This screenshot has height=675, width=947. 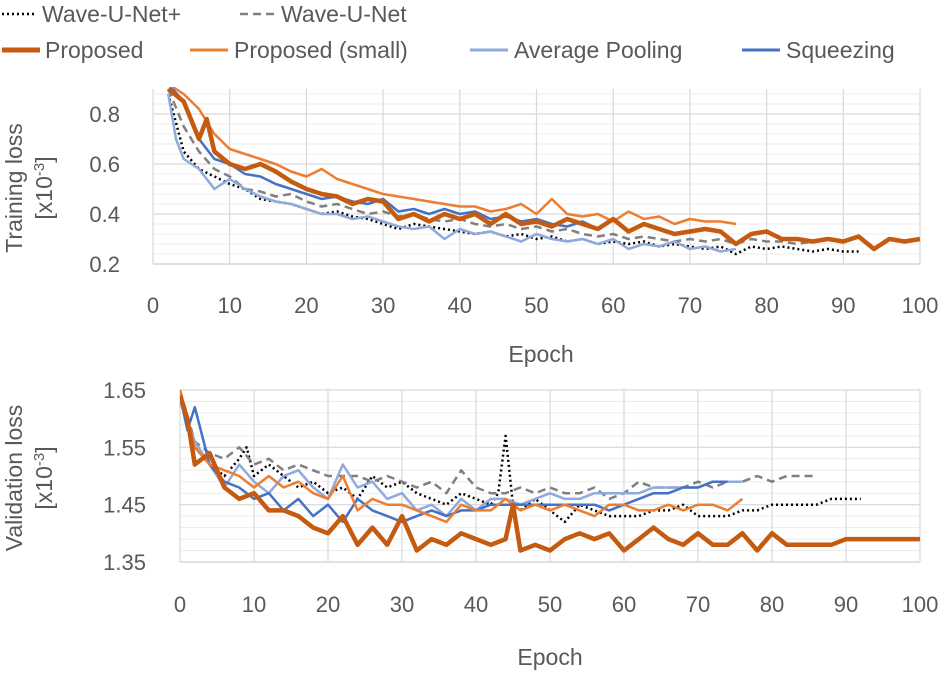 I want to click on legend-label-proposed-small: Proposed (small), so click(x=321, y=50).